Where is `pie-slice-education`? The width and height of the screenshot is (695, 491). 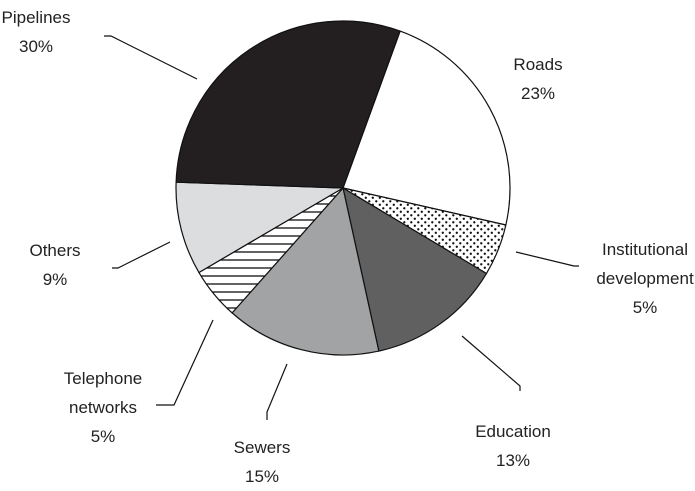
pie-slice-education is located at coordinates (415, 269).